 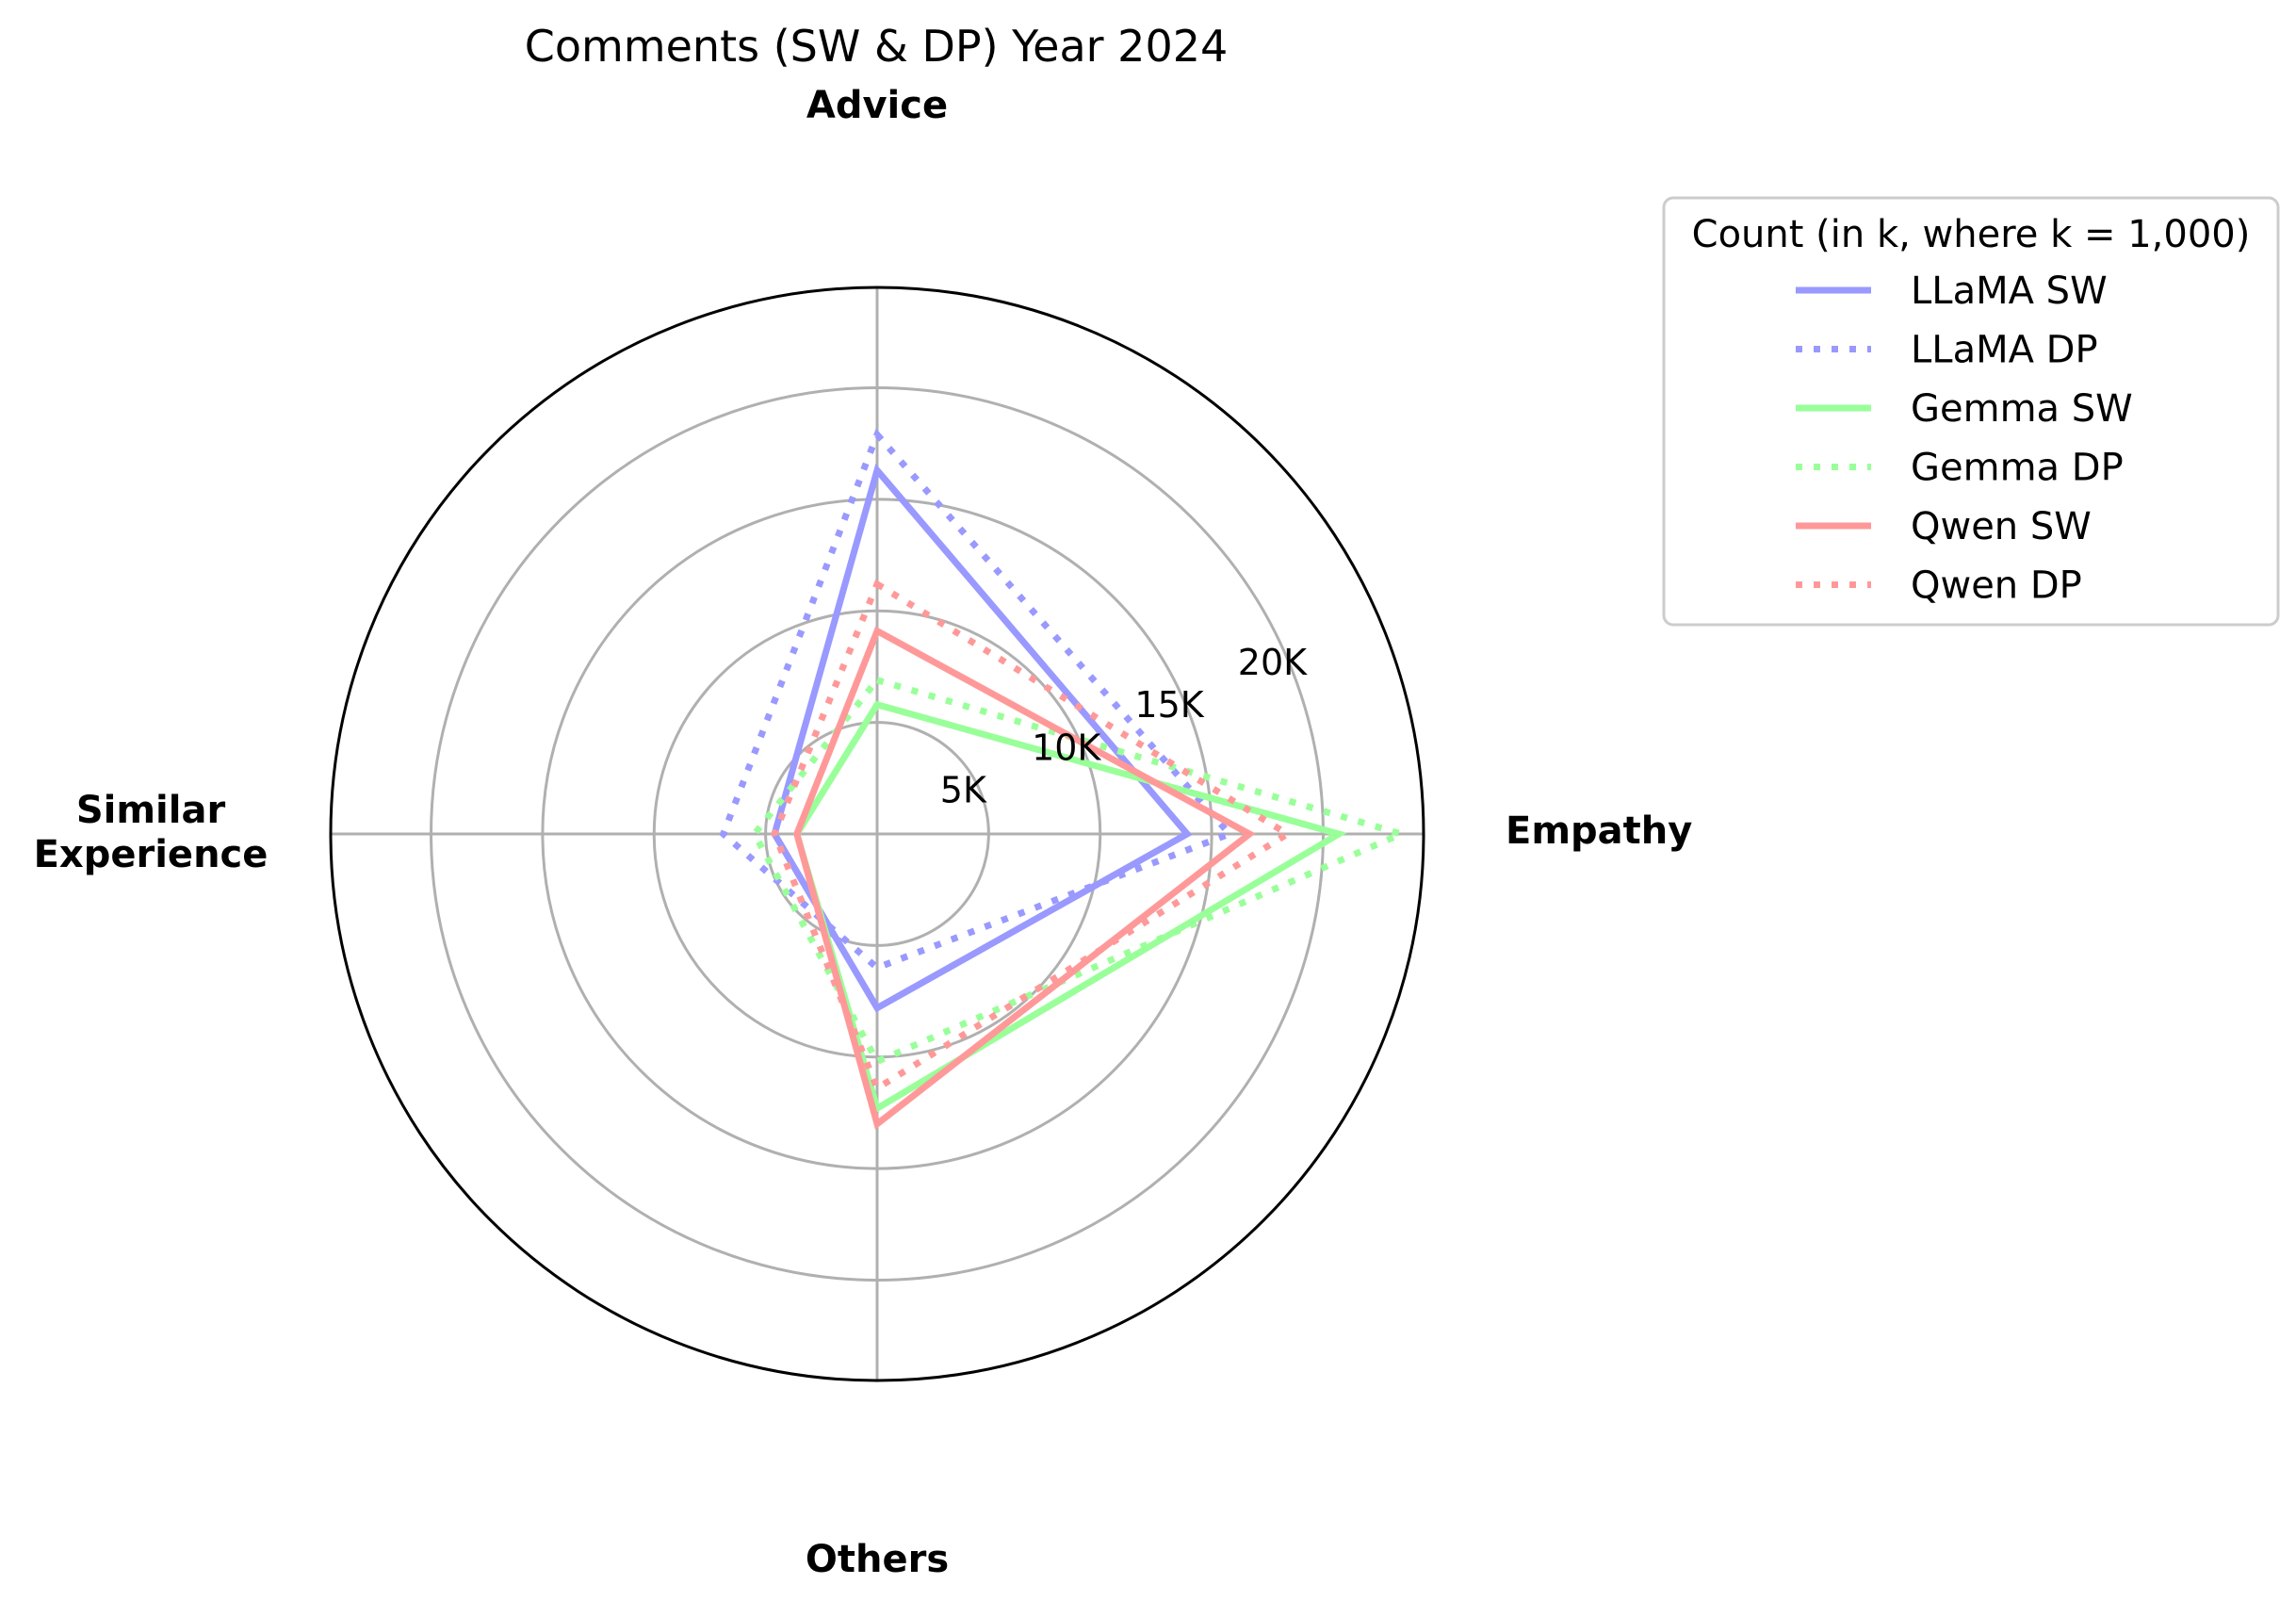 I want to click on legend-item-qwen-sw: Qwen SW, so click(x=1944, y=526).